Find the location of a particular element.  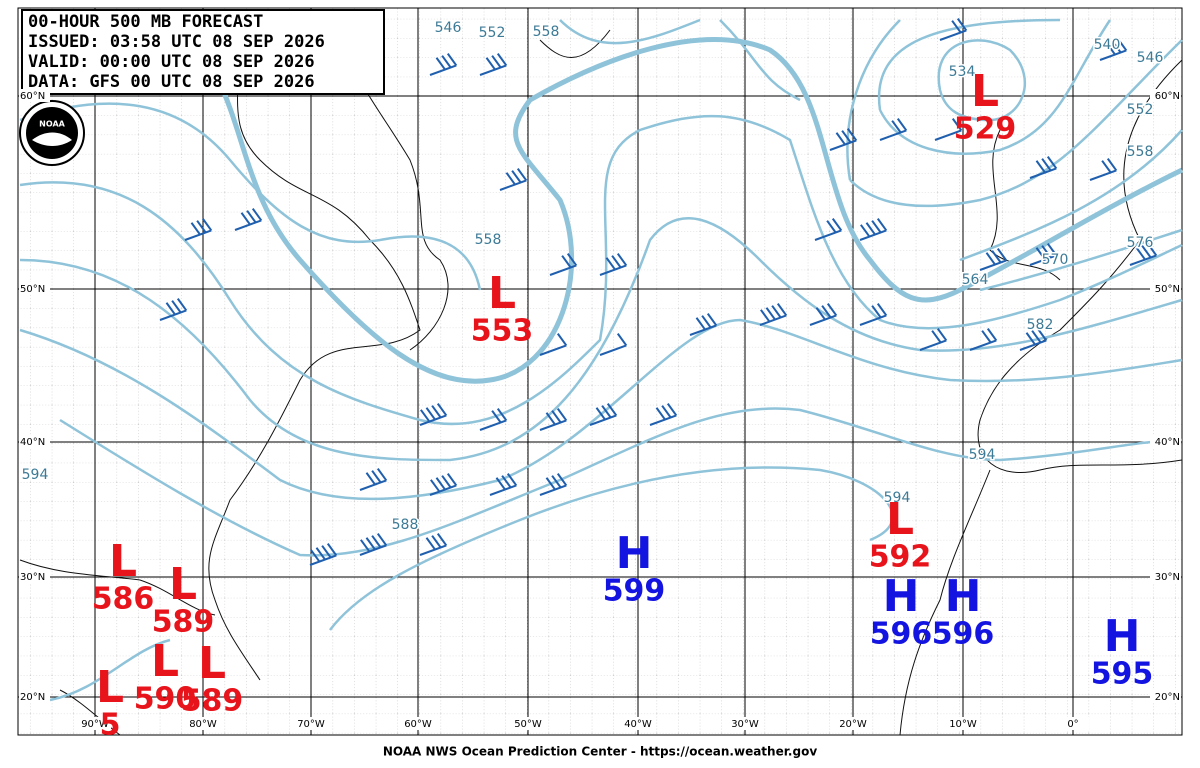

lon-label: 50°W is located at coordinates (528, 724).